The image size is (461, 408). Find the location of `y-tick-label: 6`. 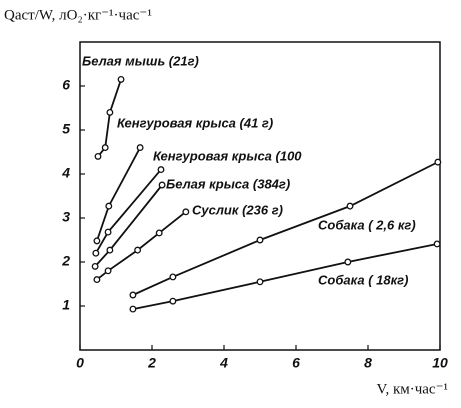

y-tick-label: 6 is located at coordinates (66, 85).